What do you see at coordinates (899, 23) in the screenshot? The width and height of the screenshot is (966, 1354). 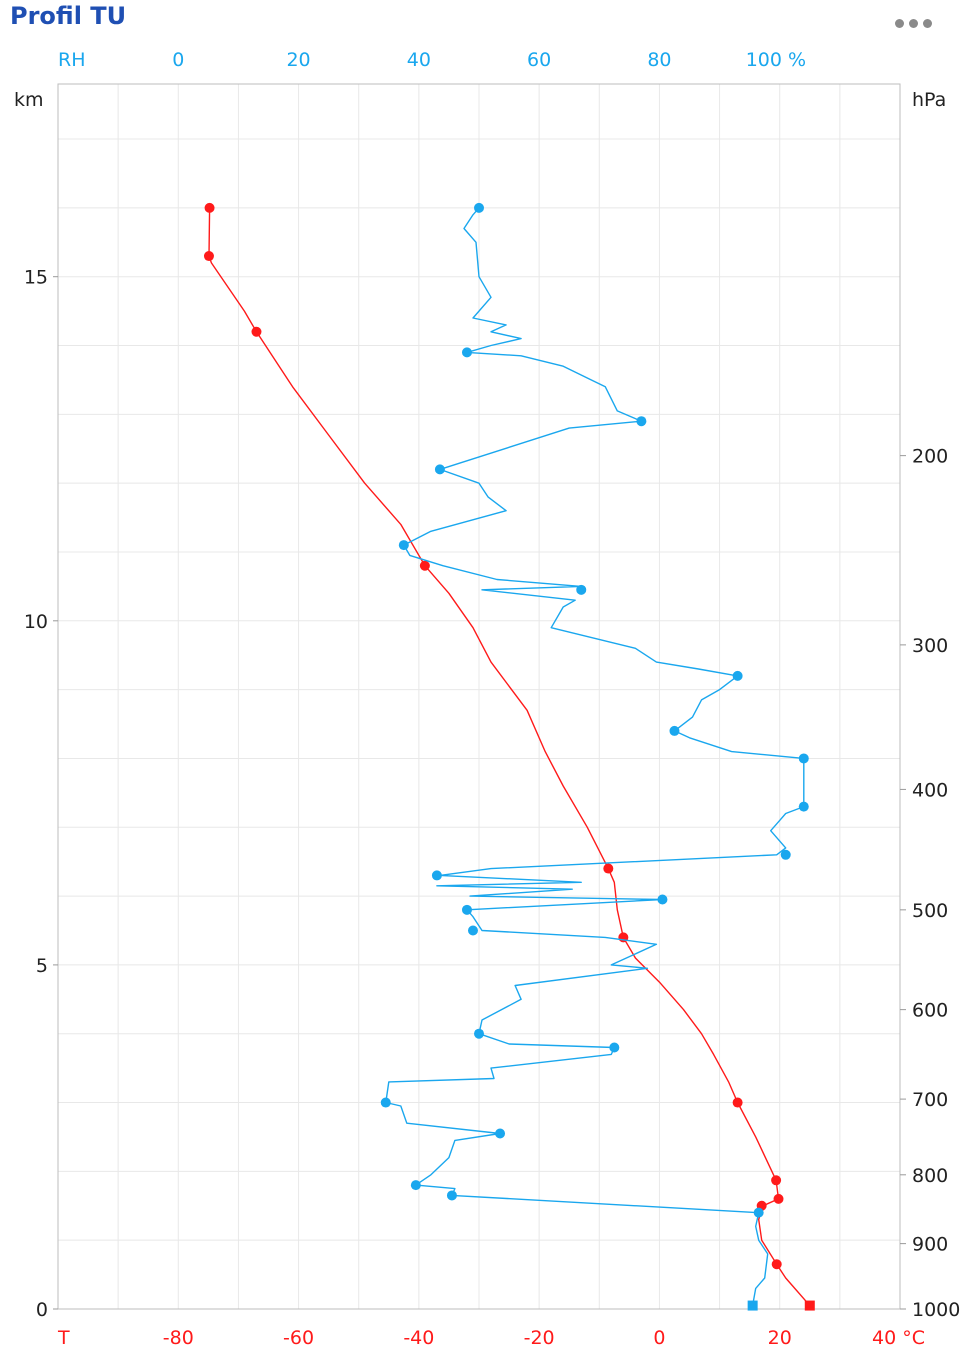 I see `ellipsis-icon` at bounding box center [899, 23].